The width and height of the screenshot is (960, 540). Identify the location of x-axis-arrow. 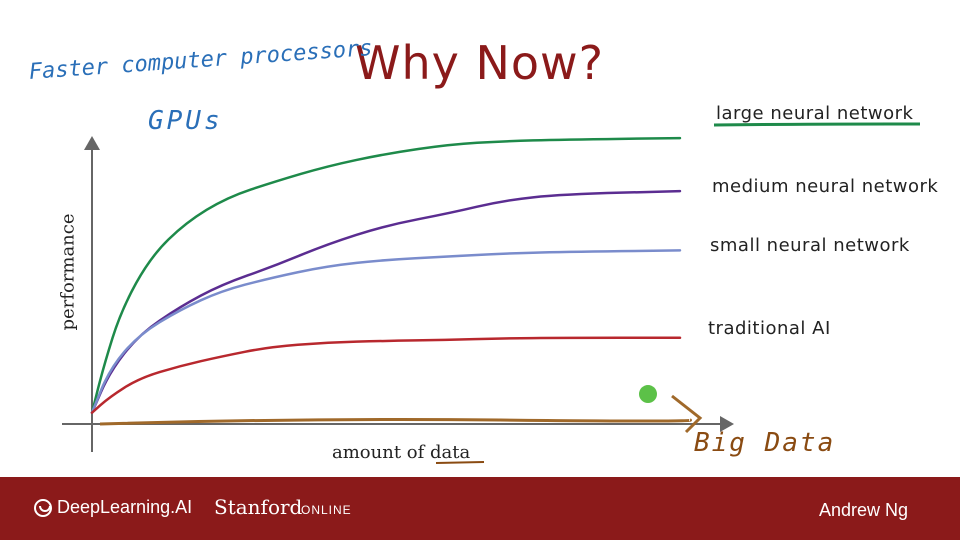
(727, 424).